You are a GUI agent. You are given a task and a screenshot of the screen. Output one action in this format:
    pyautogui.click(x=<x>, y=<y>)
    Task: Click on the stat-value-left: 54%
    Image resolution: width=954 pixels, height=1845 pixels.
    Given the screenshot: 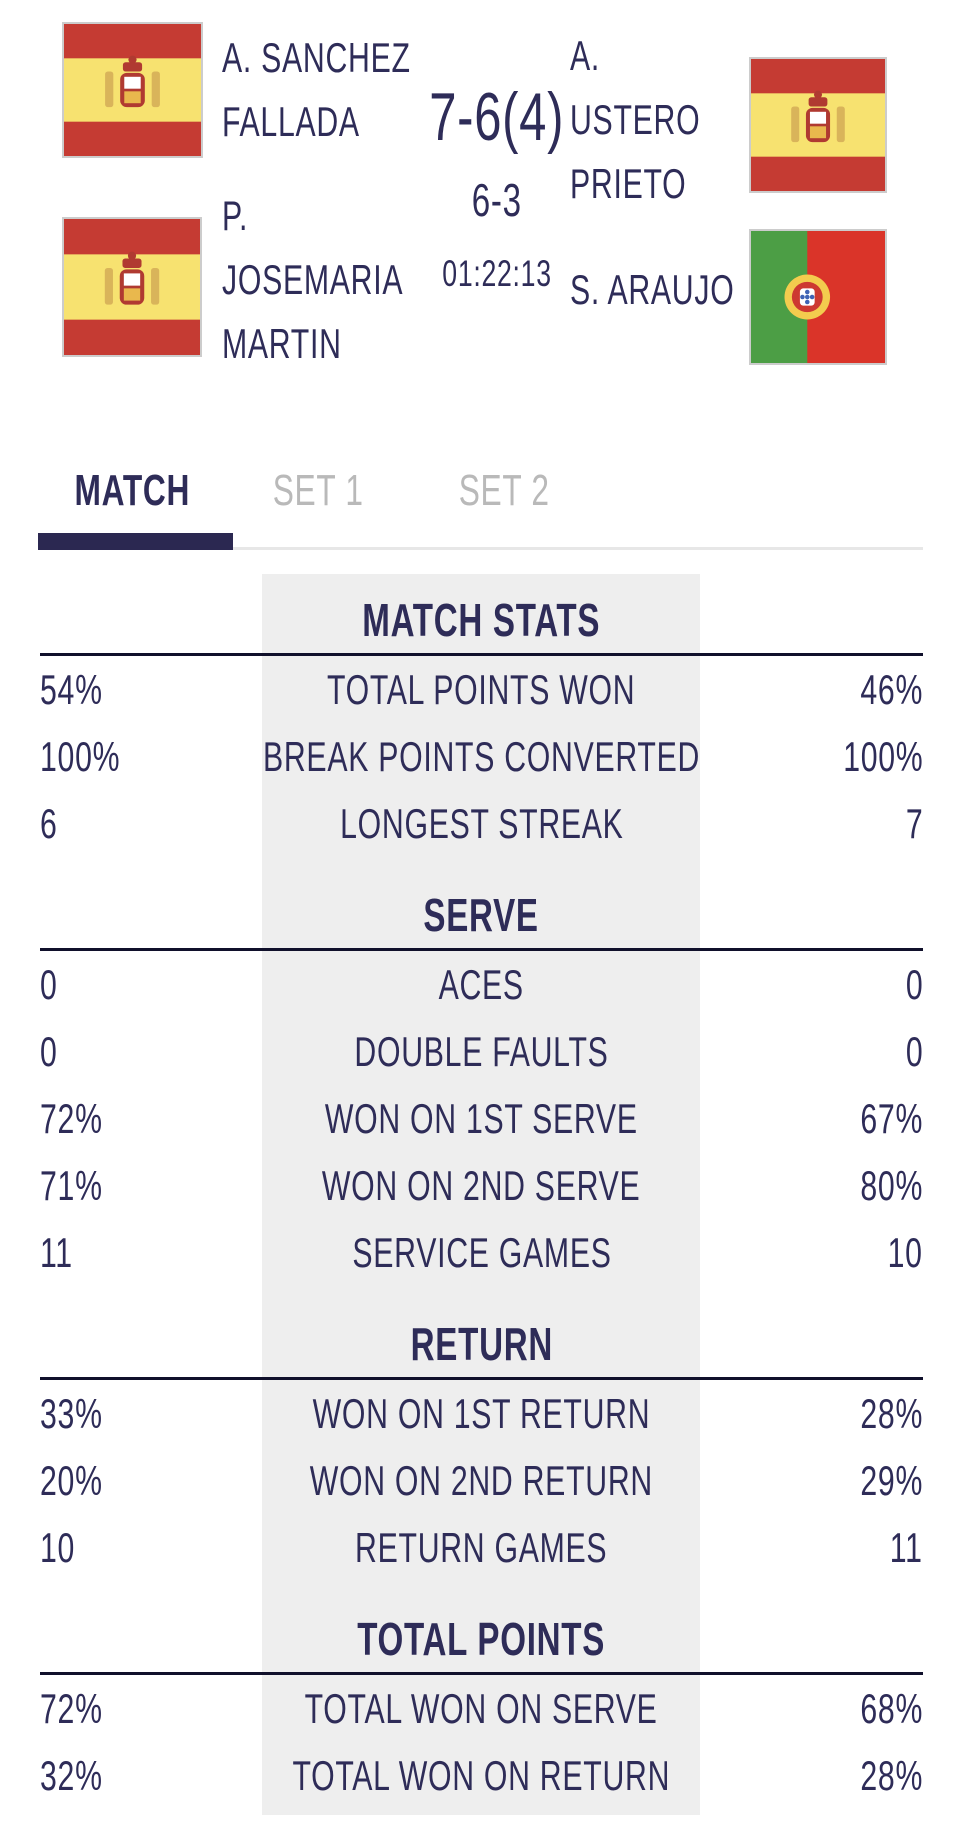 What is the action you would take?
    pyautogui.click(x=71, y=689)
    